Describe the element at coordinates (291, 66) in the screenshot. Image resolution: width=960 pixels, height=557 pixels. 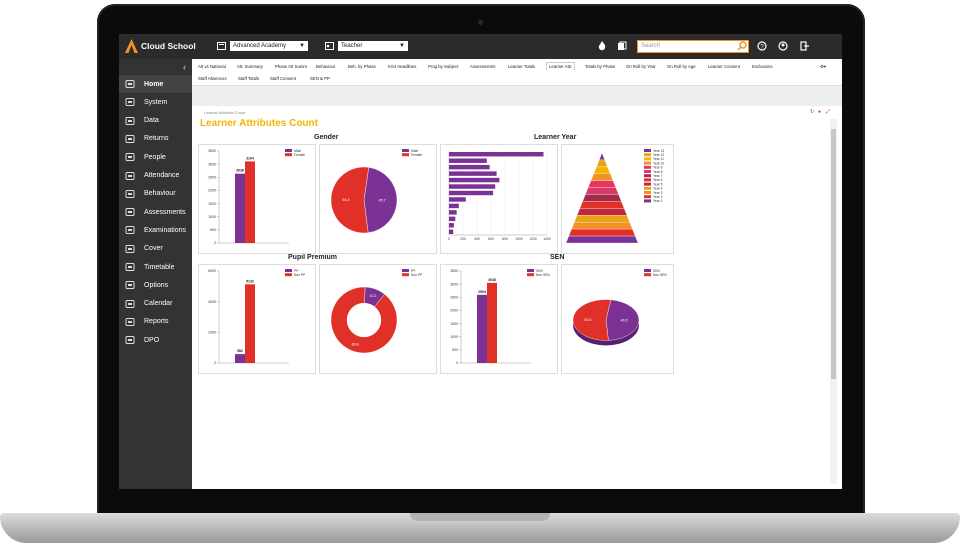
I see `tab-phase-att-summ: Phase Att Summ` at that location.